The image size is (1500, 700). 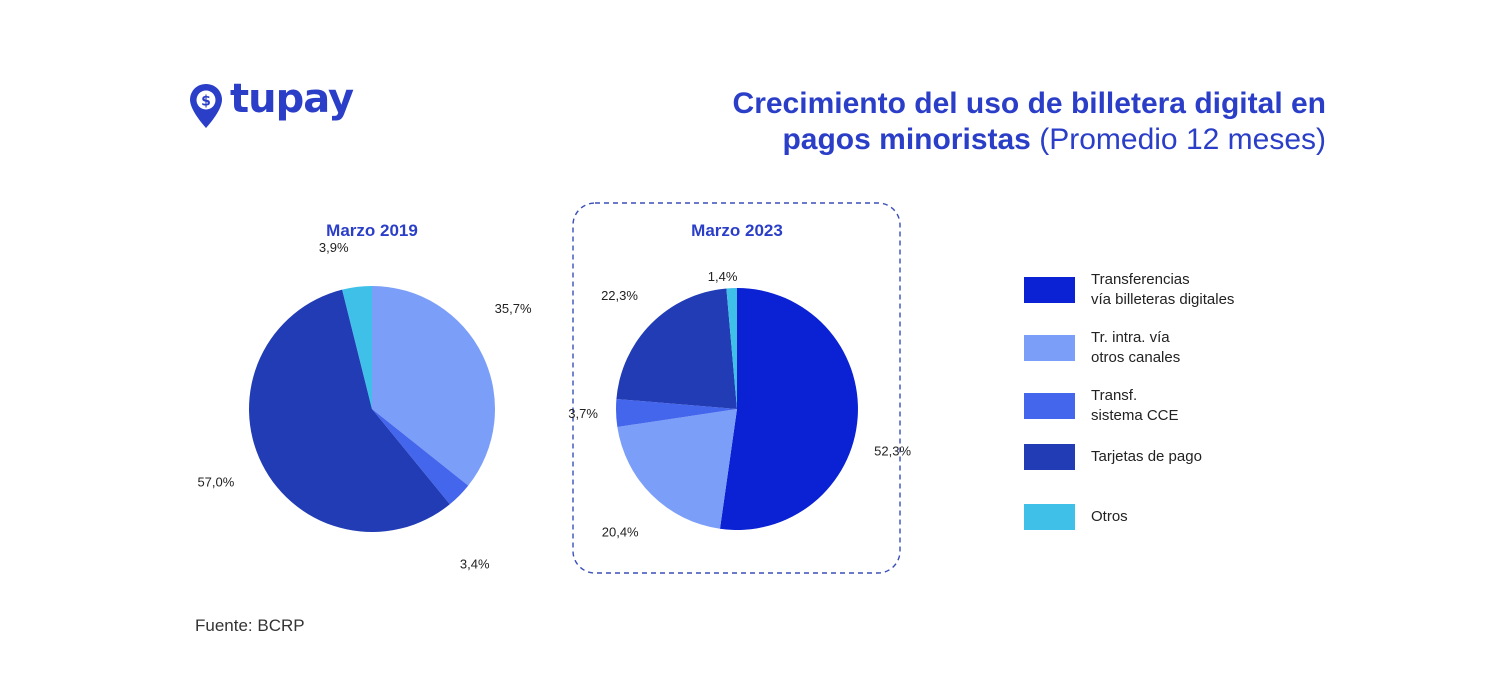 What do you see at coordinates (1146, 456) in the screenshot?
I see `legend-label: Tarjetas de pago` at bounding box center [1146, 456].